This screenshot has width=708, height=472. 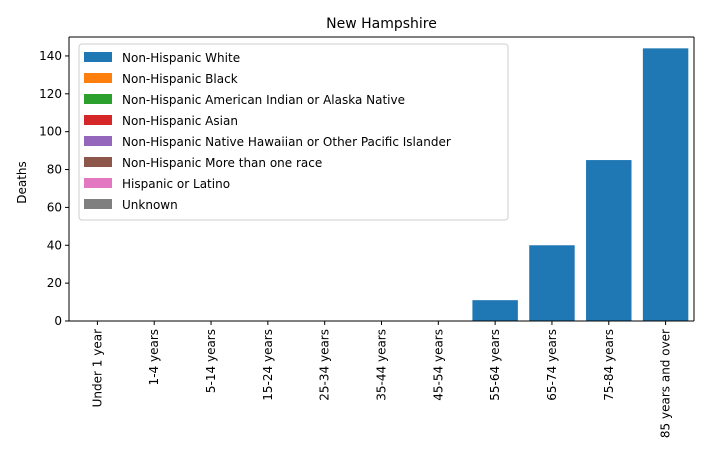 I want to click on y-tick-label: 20, so click(x=54, y=283).